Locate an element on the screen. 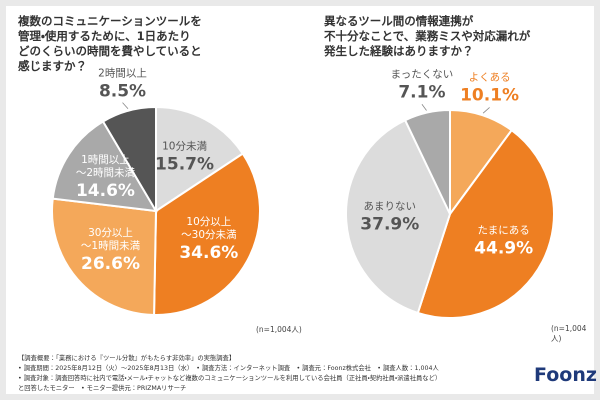 The image size is (600, 400). slice-label: 2時間以上 8.5% is located at coordinates (122, 84).